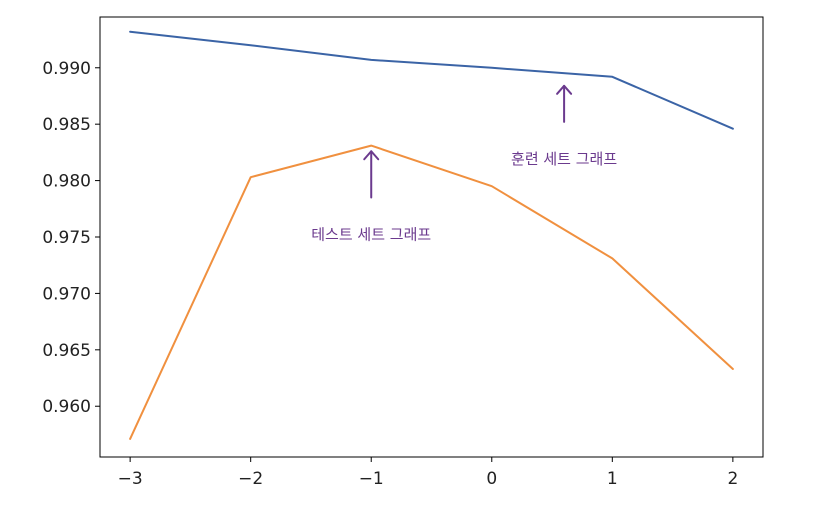 This screenshot has height=514, width=824. Describe the element at coordinates (732, 479) in the screenshot. I see `x-tick-label: 2` at that location.